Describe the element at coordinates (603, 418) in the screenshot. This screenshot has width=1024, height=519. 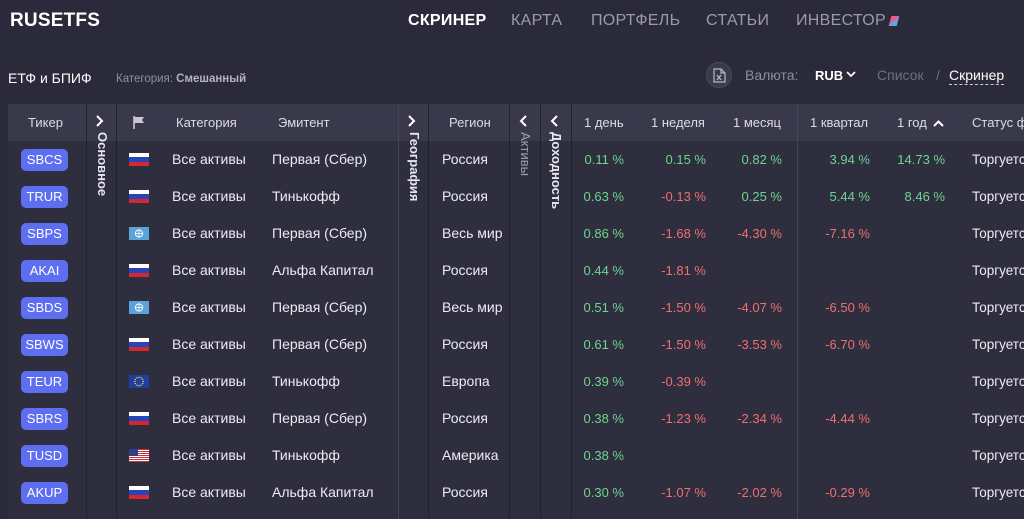
I see `return-d1-cell: 0.38 %` at that location.